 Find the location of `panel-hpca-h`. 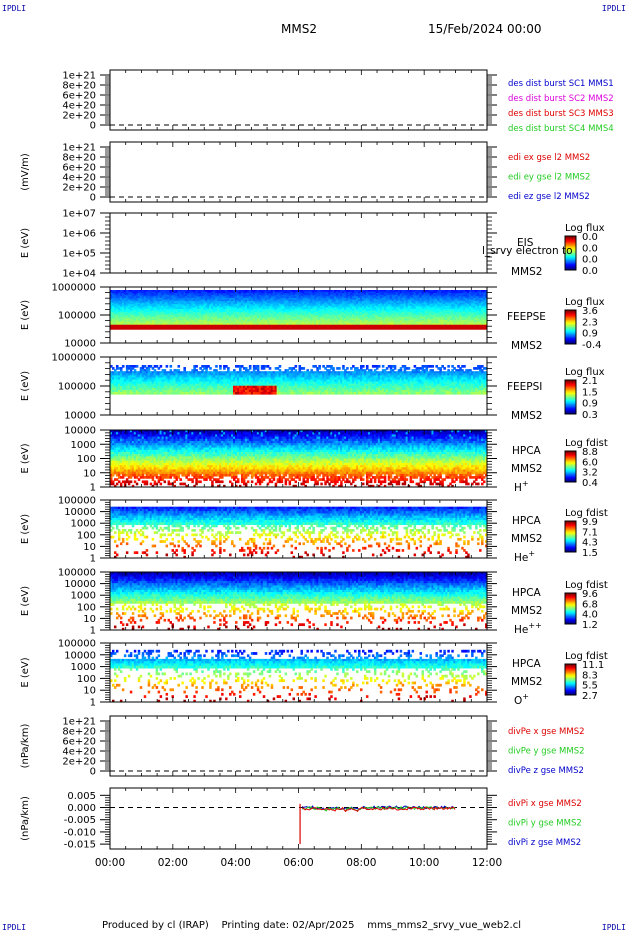

panel-hpca-h is located at coordinates (338, 458).